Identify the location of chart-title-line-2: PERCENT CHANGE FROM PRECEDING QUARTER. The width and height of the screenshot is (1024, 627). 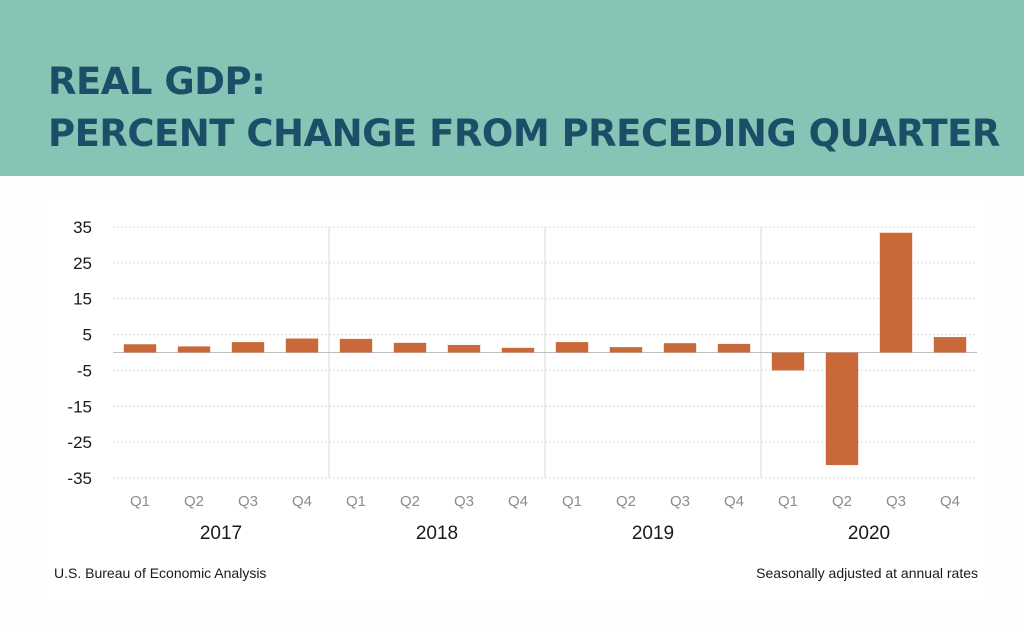
(524, 133).